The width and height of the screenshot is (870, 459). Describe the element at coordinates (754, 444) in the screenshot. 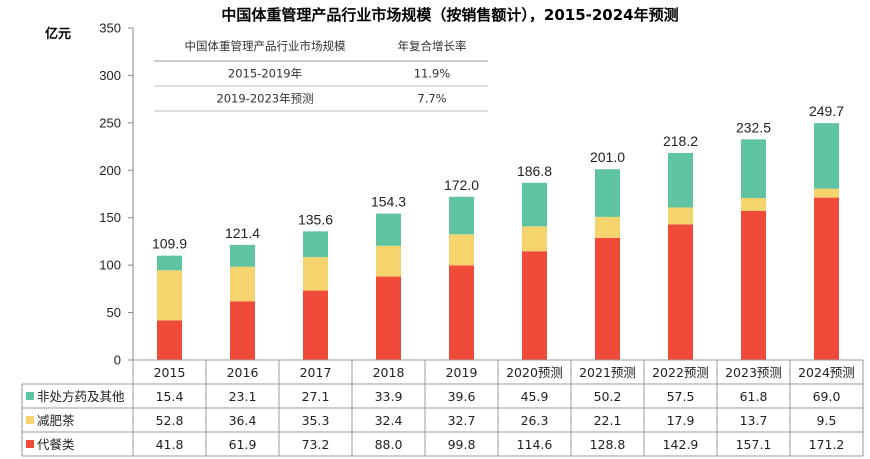

I see `table-value: 157.1` at that location.